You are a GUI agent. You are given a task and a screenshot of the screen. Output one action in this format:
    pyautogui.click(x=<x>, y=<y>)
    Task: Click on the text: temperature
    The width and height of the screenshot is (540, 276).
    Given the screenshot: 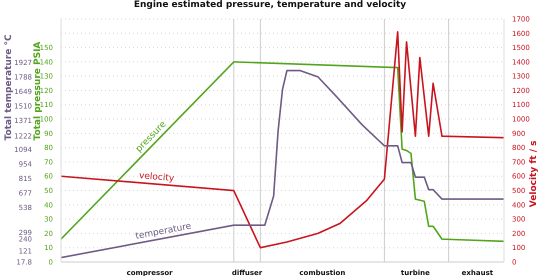 What is the action you would take?
    pyautogui.click(x=163, y=232)
    